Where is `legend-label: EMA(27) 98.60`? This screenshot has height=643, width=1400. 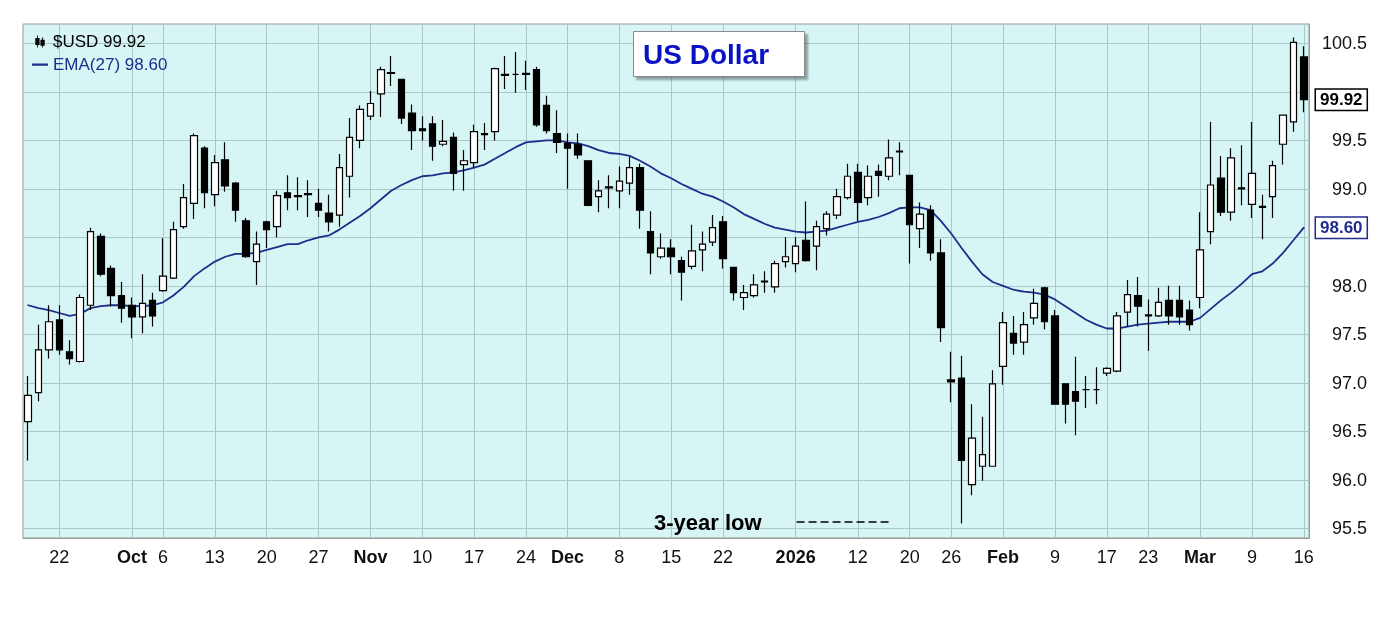
legend-label: EMA(27) 98.60 is located at coordinates (110, 64).